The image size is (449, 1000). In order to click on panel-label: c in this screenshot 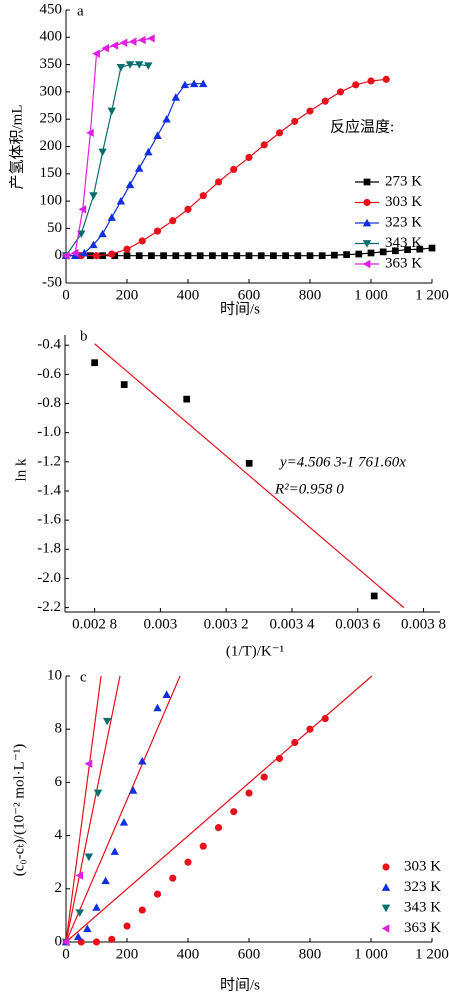, I will do `click(83, 677)`.